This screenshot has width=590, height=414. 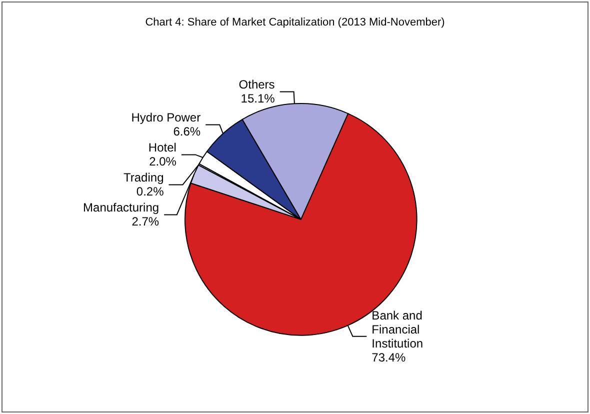 I want to click on slice-label: Manufacturing, so click(x=121, y=207).